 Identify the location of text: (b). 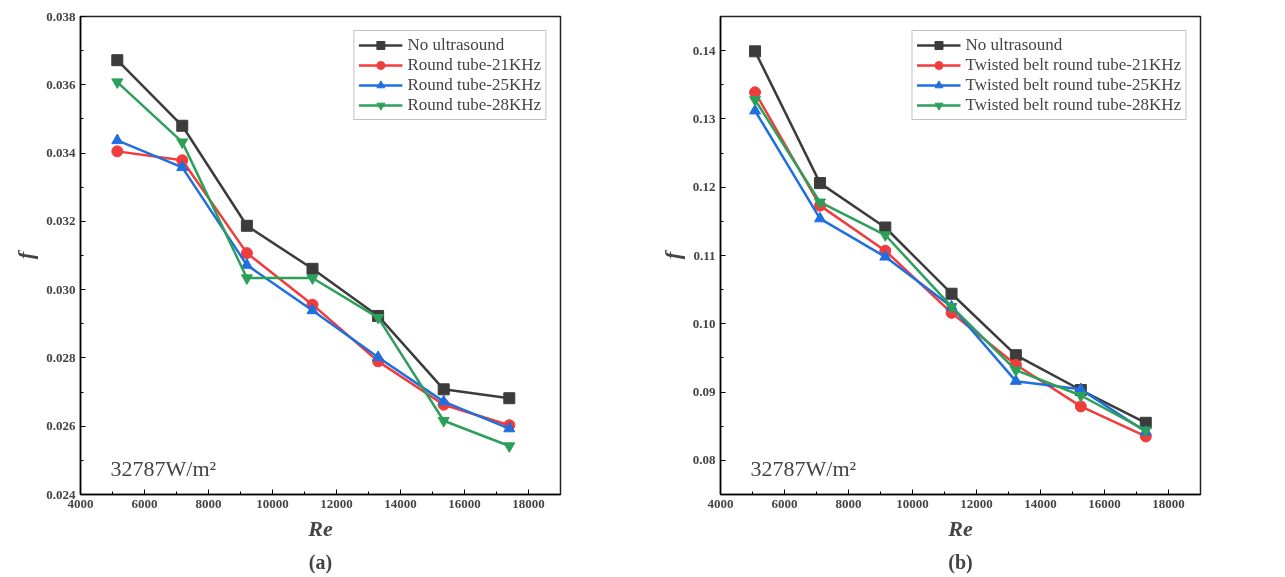
(960, 562).